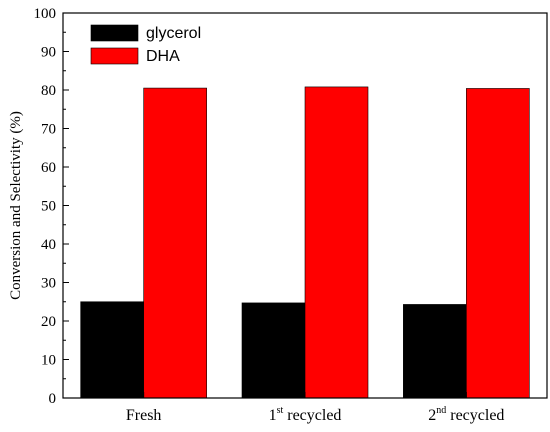 The image size is (550, 432). Describe the element at coordinates (48, 207) in the screenshot. I see `y-tick-label: 50` at that location.